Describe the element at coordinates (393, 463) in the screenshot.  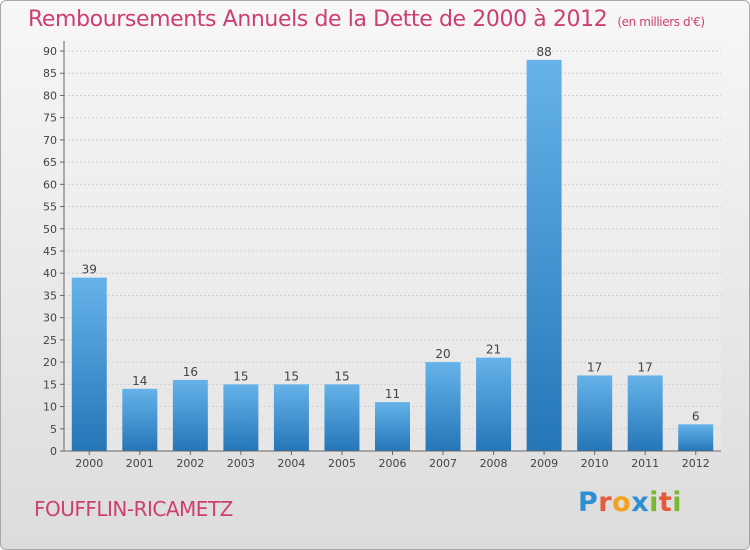
I see `x-tick-label: 2006` at that location.